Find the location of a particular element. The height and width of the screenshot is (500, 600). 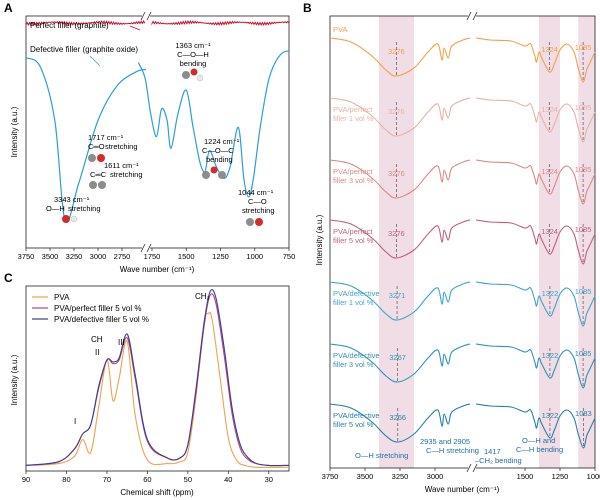

ch-stretching-label: C—H stretching is located at coordinates (452, 450).